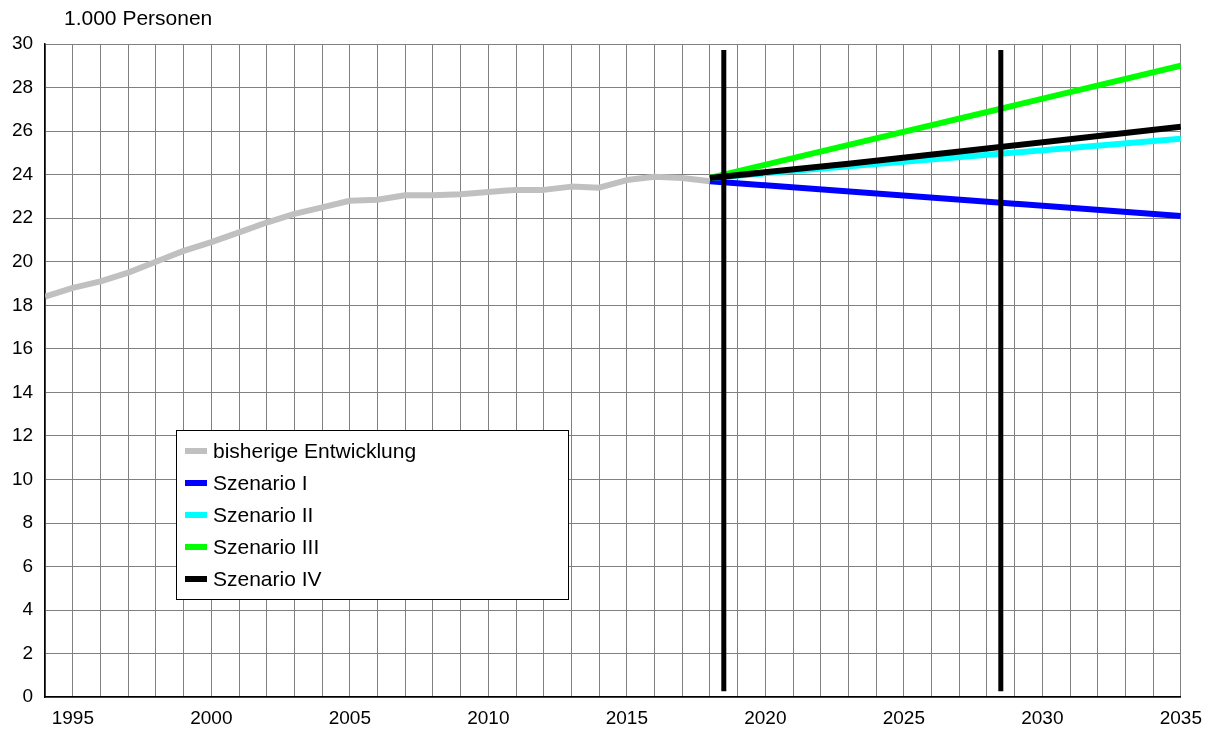 The image size is (1212, 740). I want to click on y-tick-label: 12, so click(22, 435).